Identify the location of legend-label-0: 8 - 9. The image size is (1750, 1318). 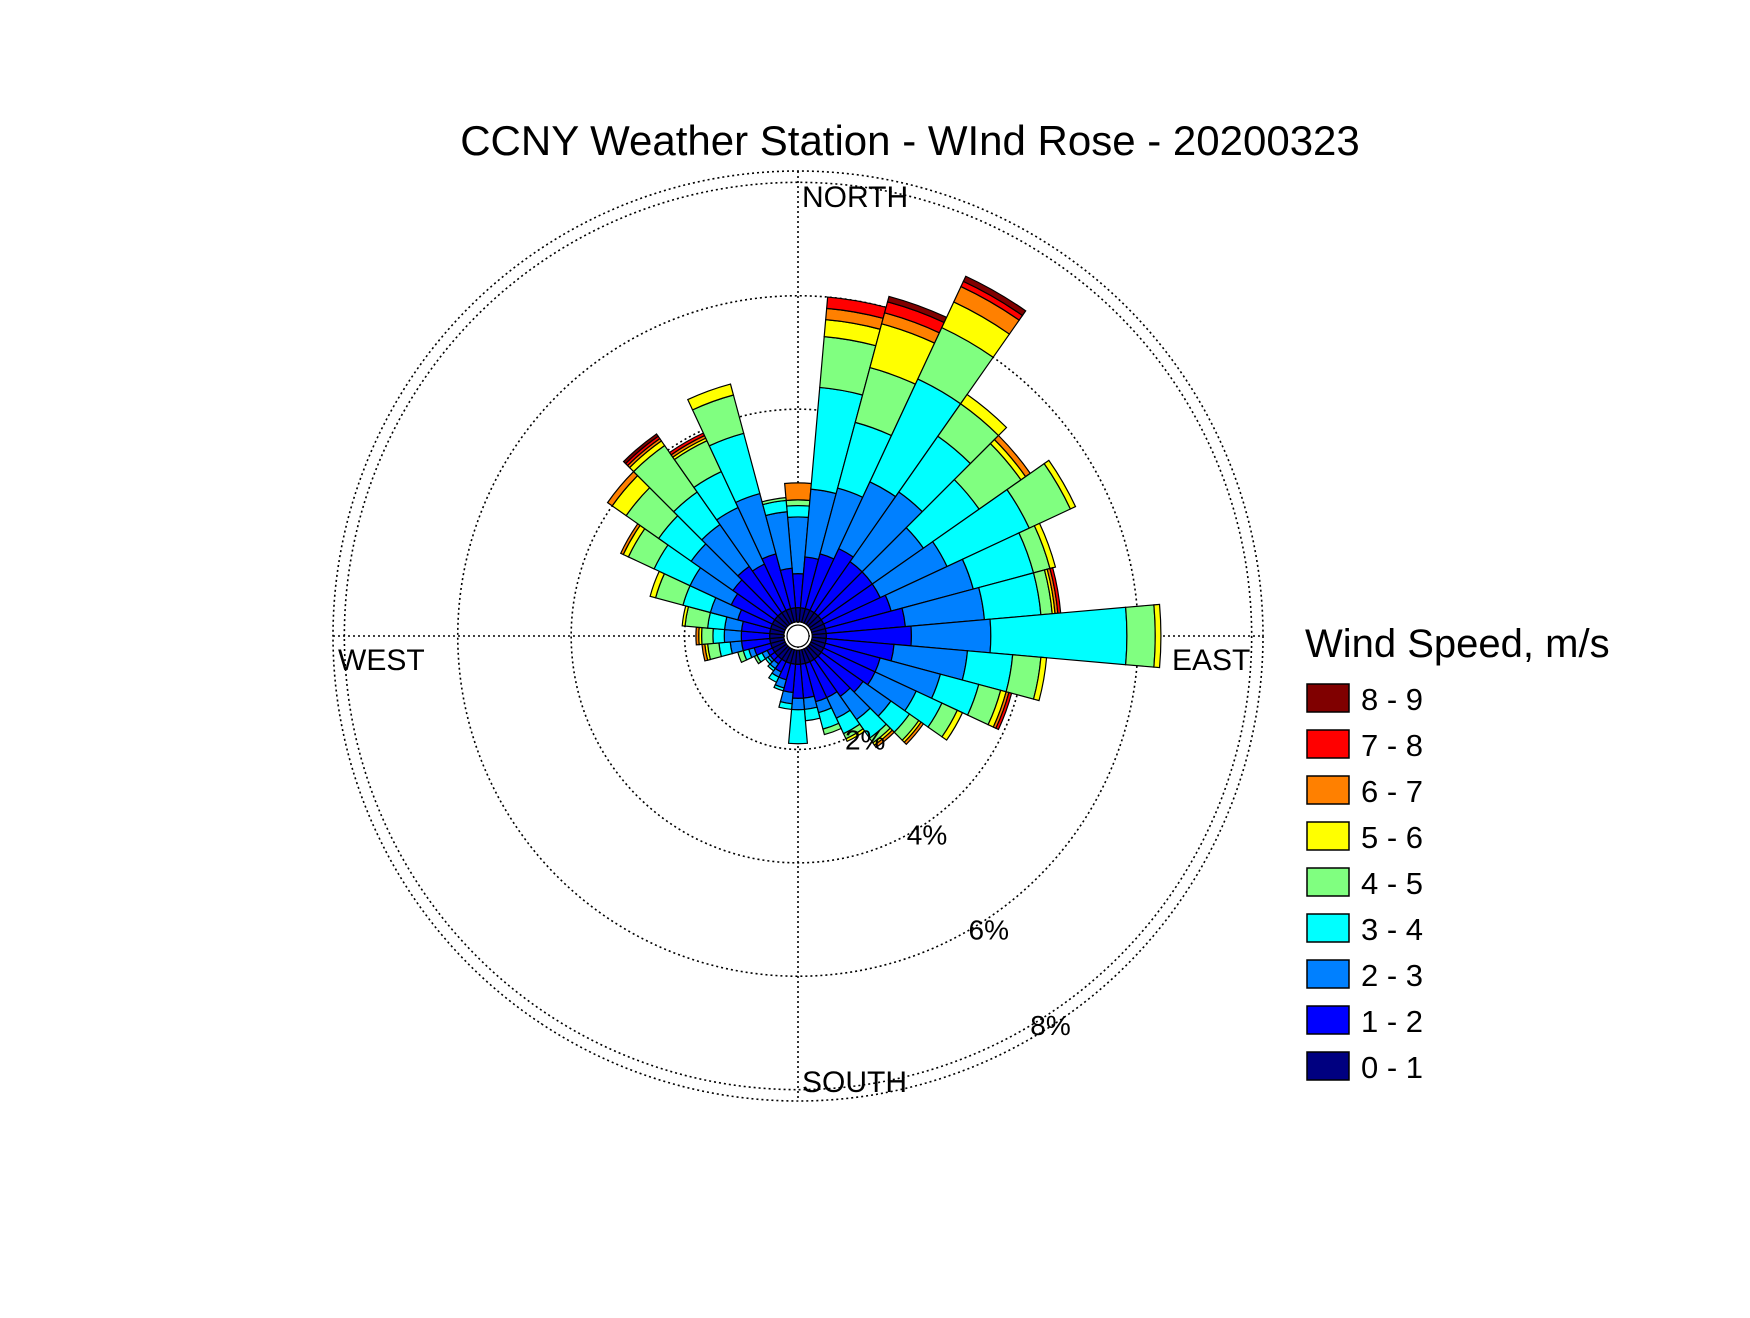
(1392, 699).